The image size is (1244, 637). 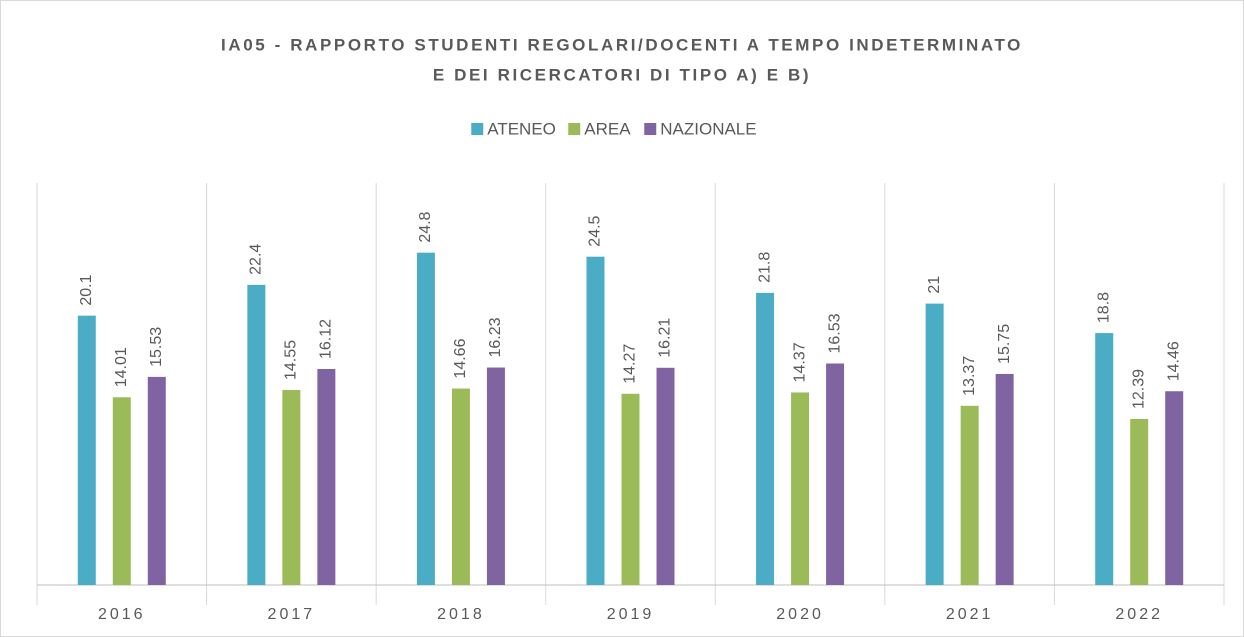 What do you see at coordinates (834, 333) in the screenshot?
I see `data-label: 16.53` at bounding box center [834, 333].